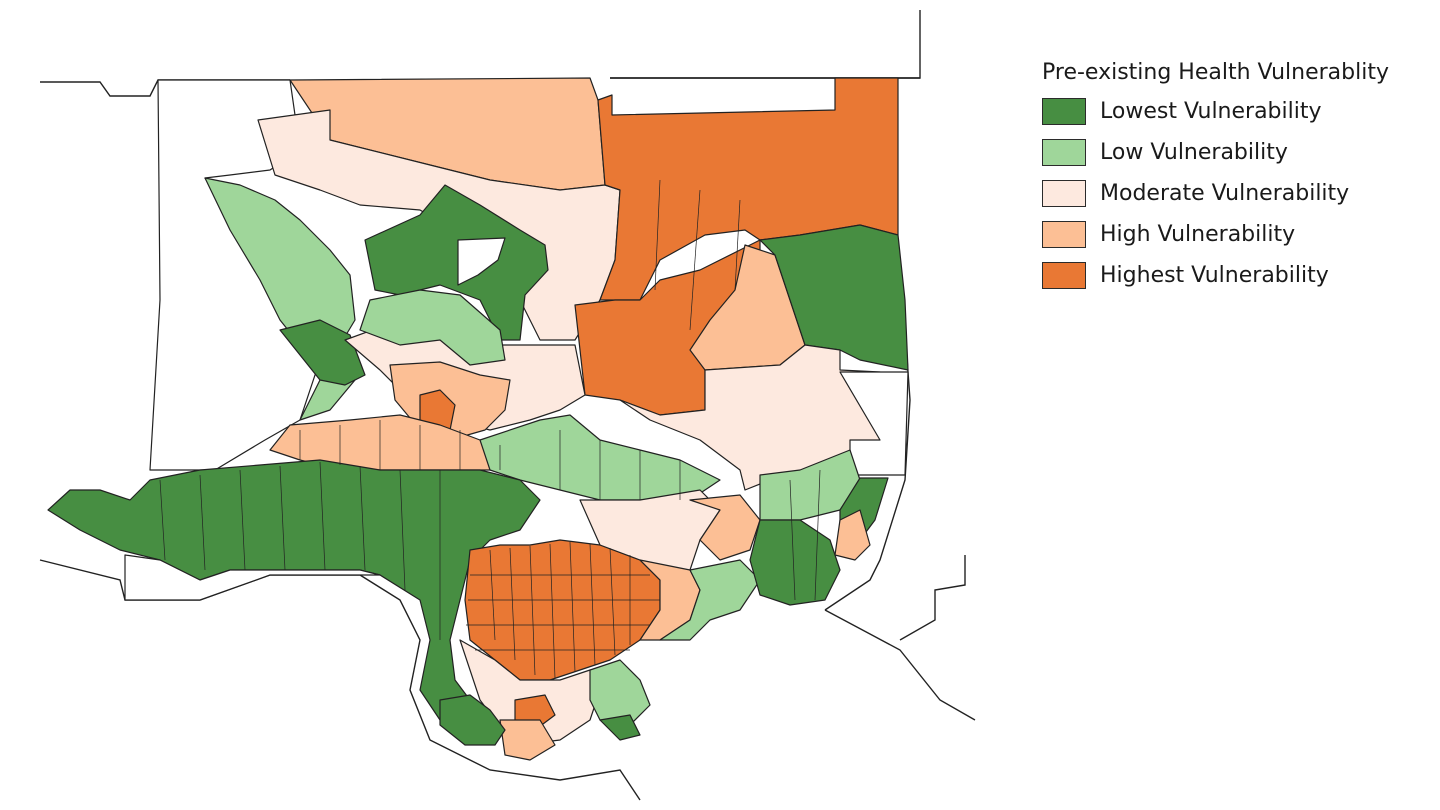  I want to click on region-white-notch, so click(481, 261).